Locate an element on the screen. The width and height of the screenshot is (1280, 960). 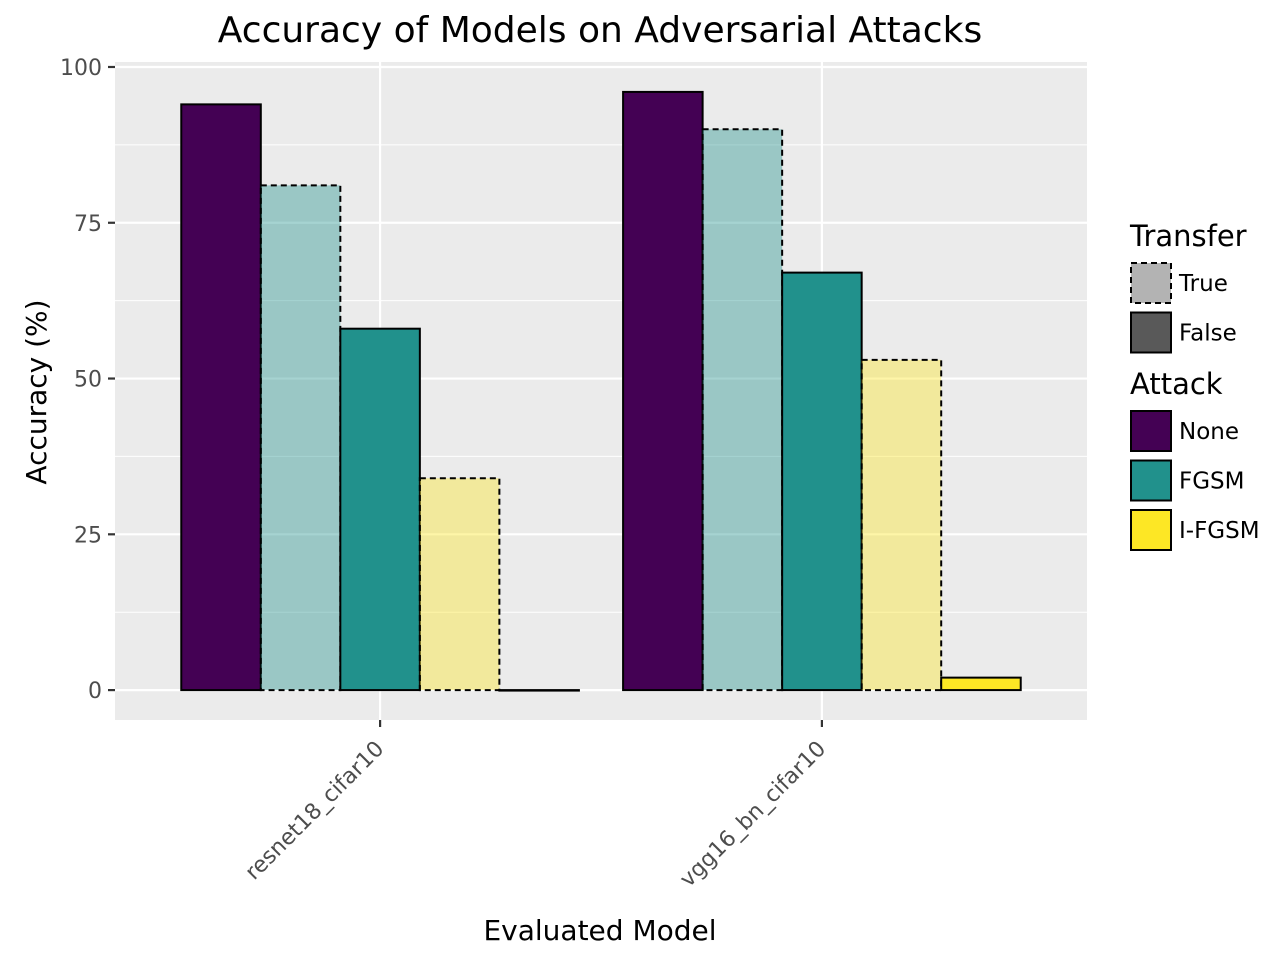
y-axis: 0 25 50 75 100 is located at coordinates (87, 380).